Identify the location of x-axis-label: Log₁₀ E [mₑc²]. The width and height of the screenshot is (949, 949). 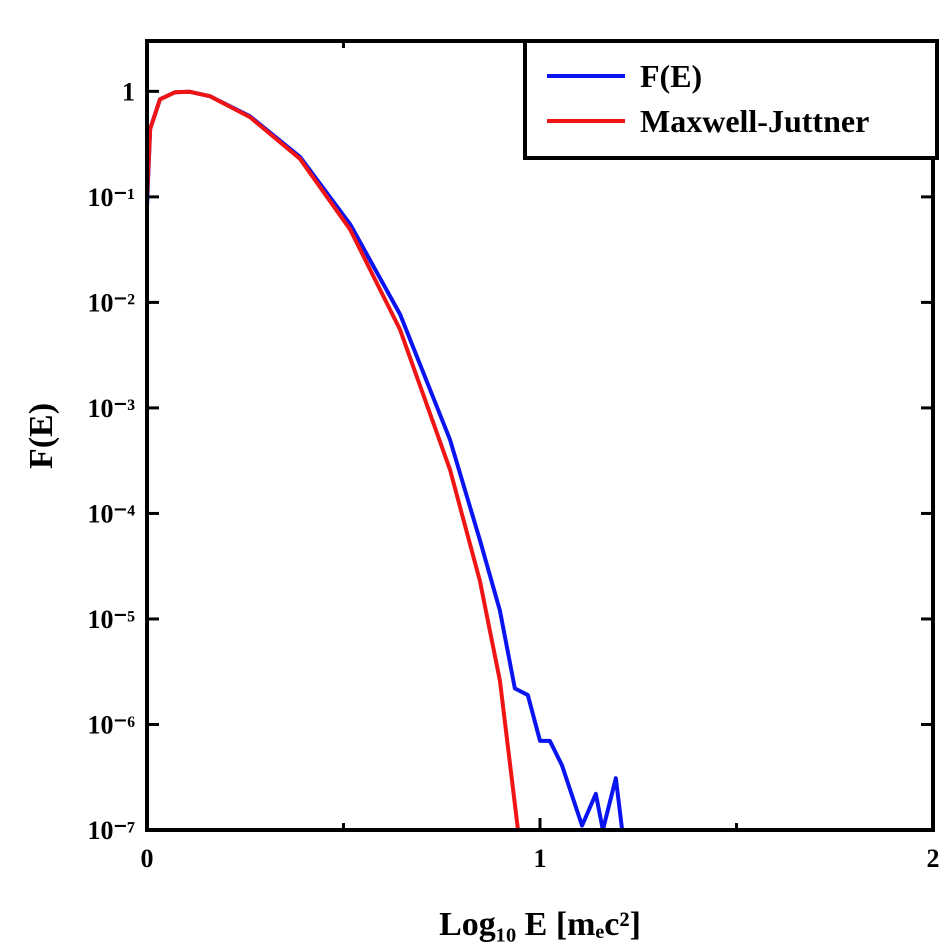
(540, 924).